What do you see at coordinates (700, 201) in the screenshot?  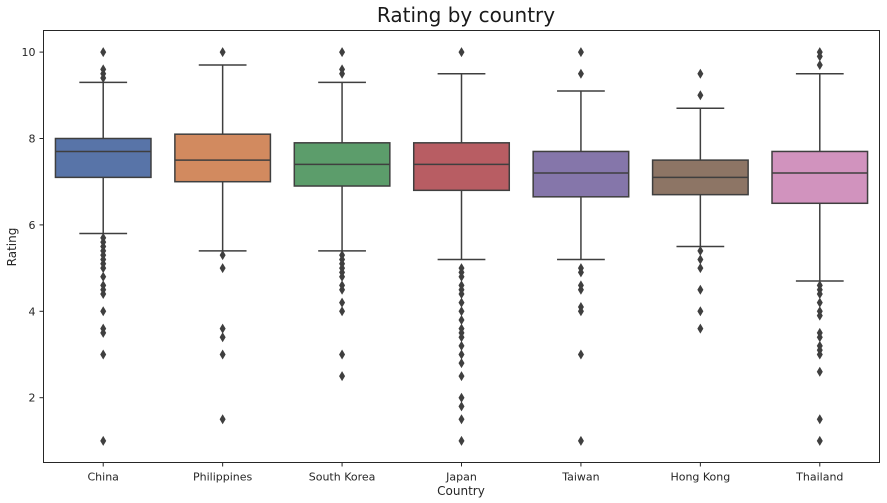 I see `box-group-hong-kong` at bounding box center [700, 201].